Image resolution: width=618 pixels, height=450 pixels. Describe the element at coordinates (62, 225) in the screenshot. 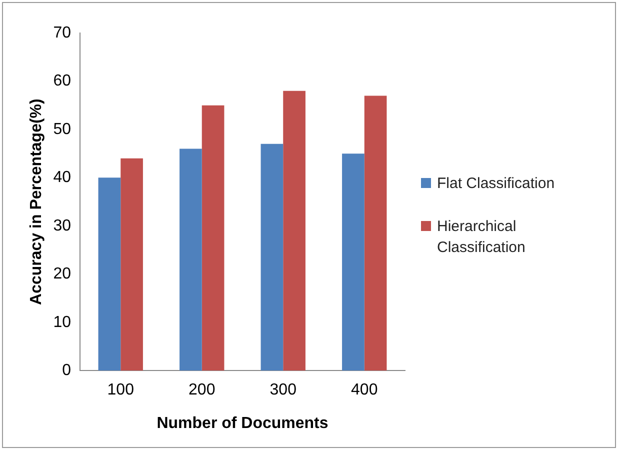

I see `y-tick-label: 30` at that location.